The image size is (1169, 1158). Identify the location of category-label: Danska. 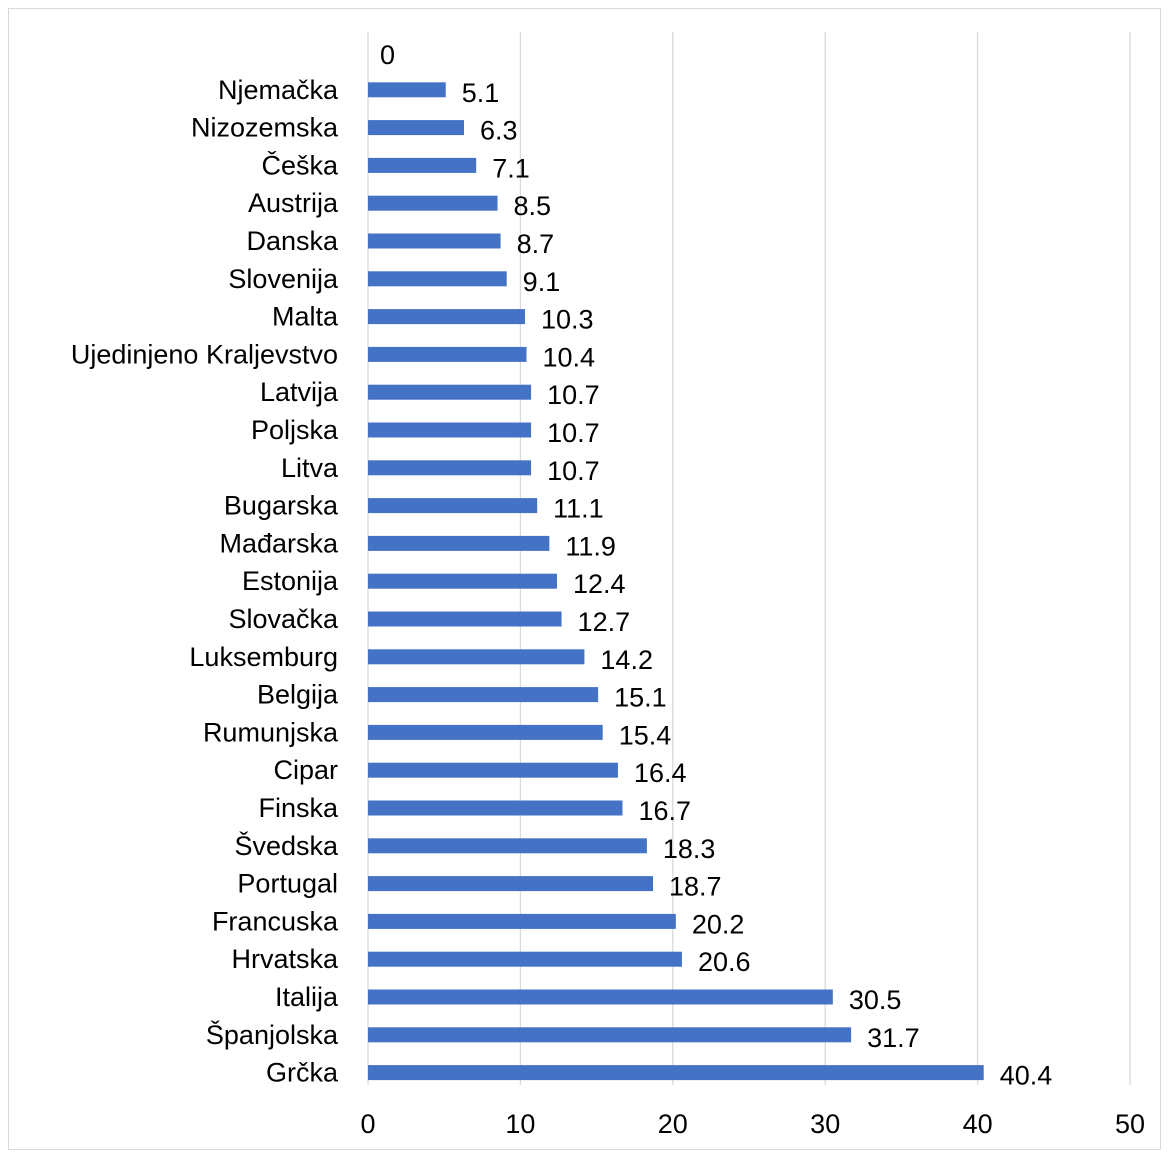
(292, 241).